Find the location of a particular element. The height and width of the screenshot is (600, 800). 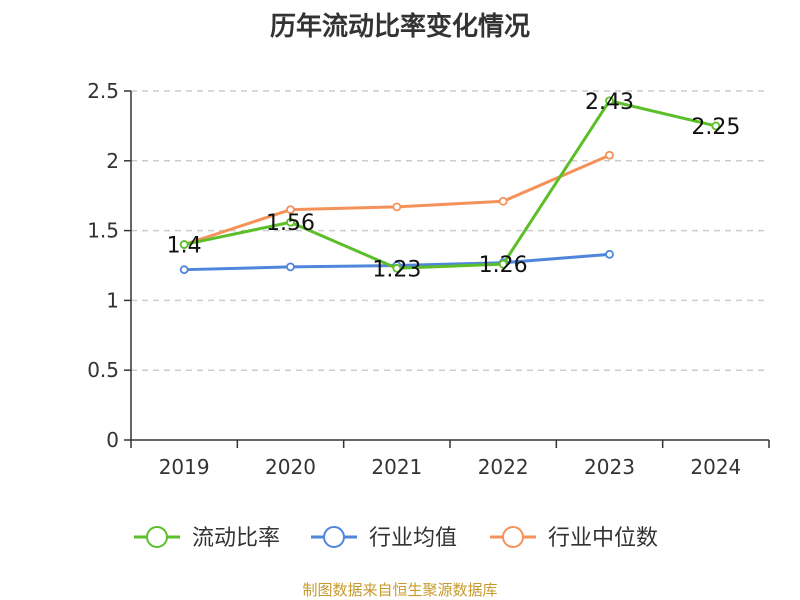

x-tick-label: 2020 is located at coordinates (290, 467).